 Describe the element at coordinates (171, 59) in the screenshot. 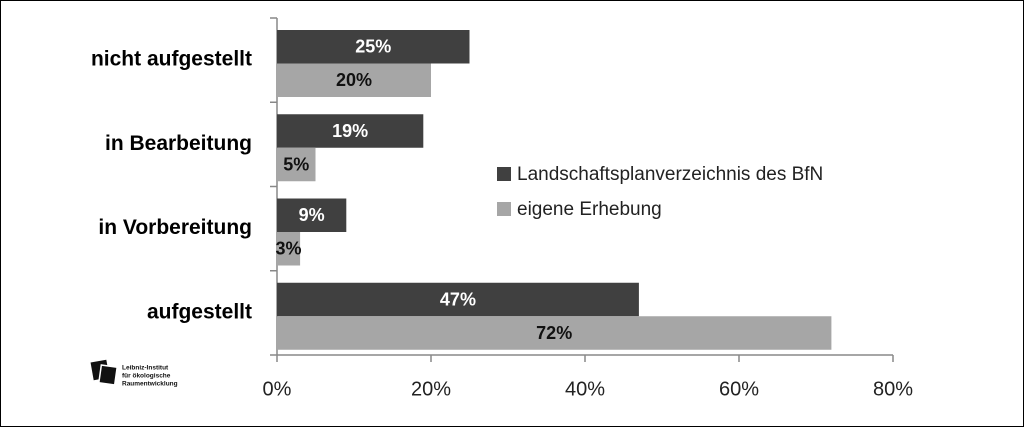

I see `category-label: nicht aufgestellt` at that location.